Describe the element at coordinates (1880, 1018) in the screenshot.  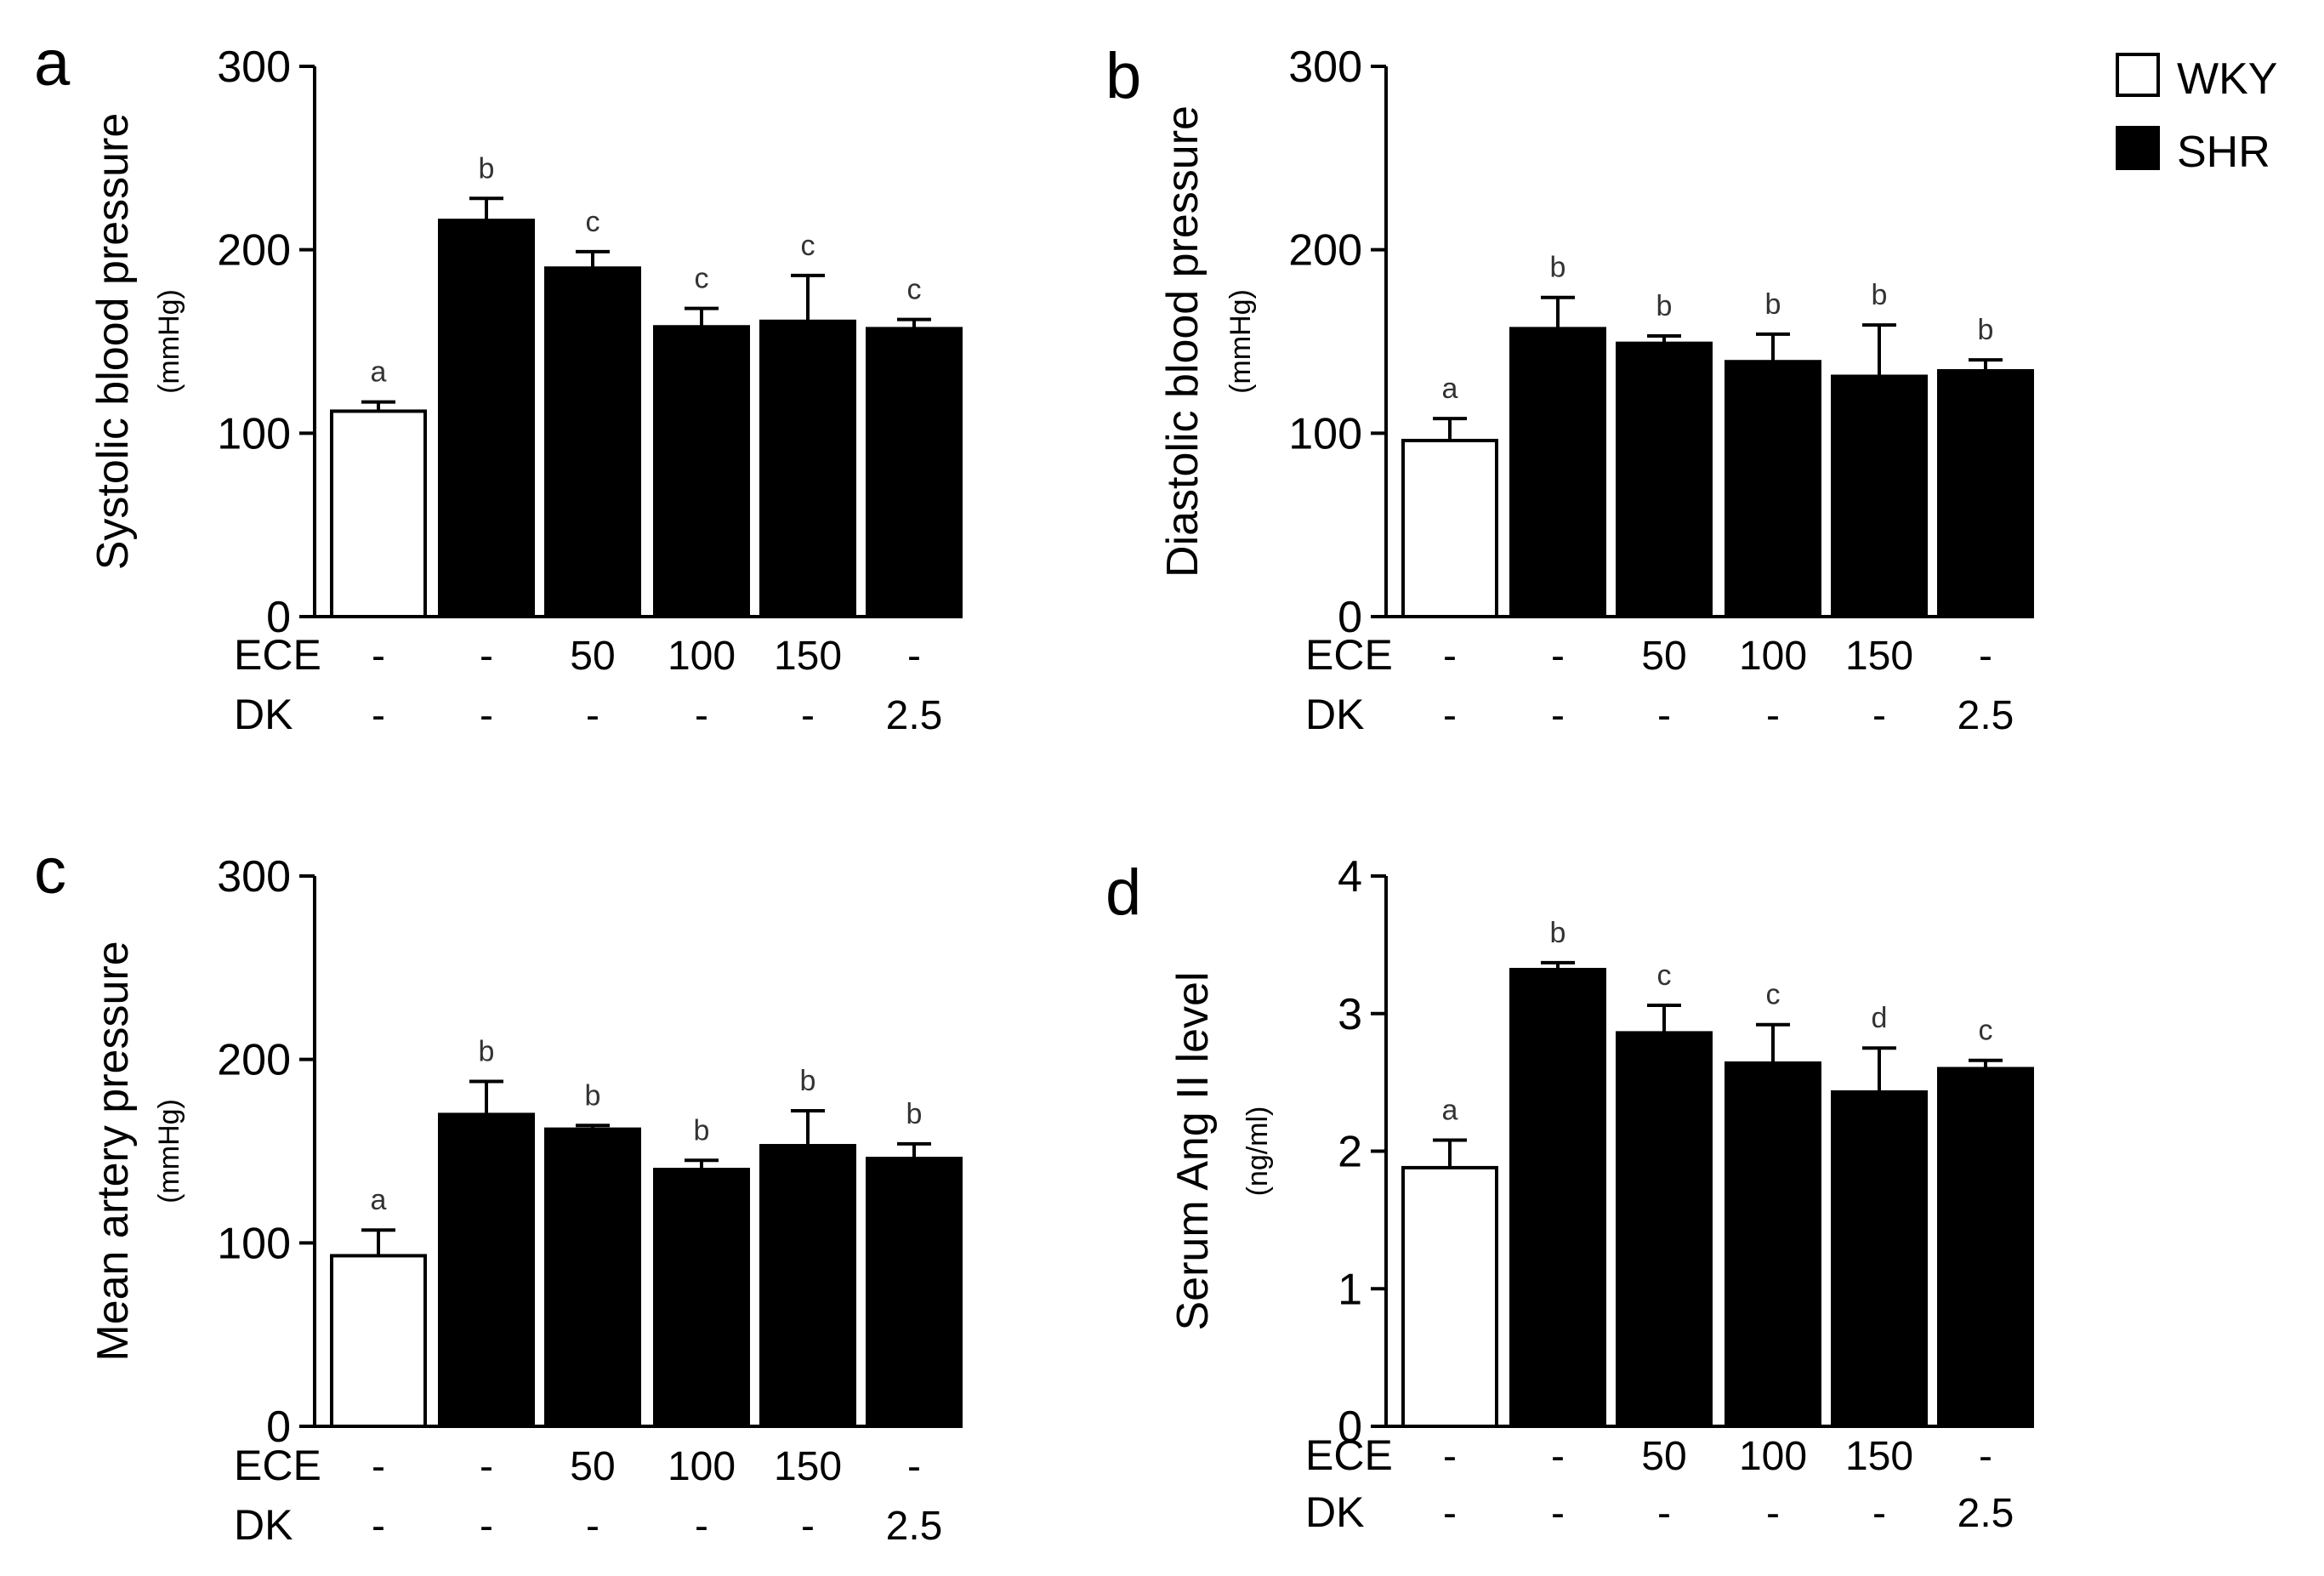
I see `significance-label: d` at that location.